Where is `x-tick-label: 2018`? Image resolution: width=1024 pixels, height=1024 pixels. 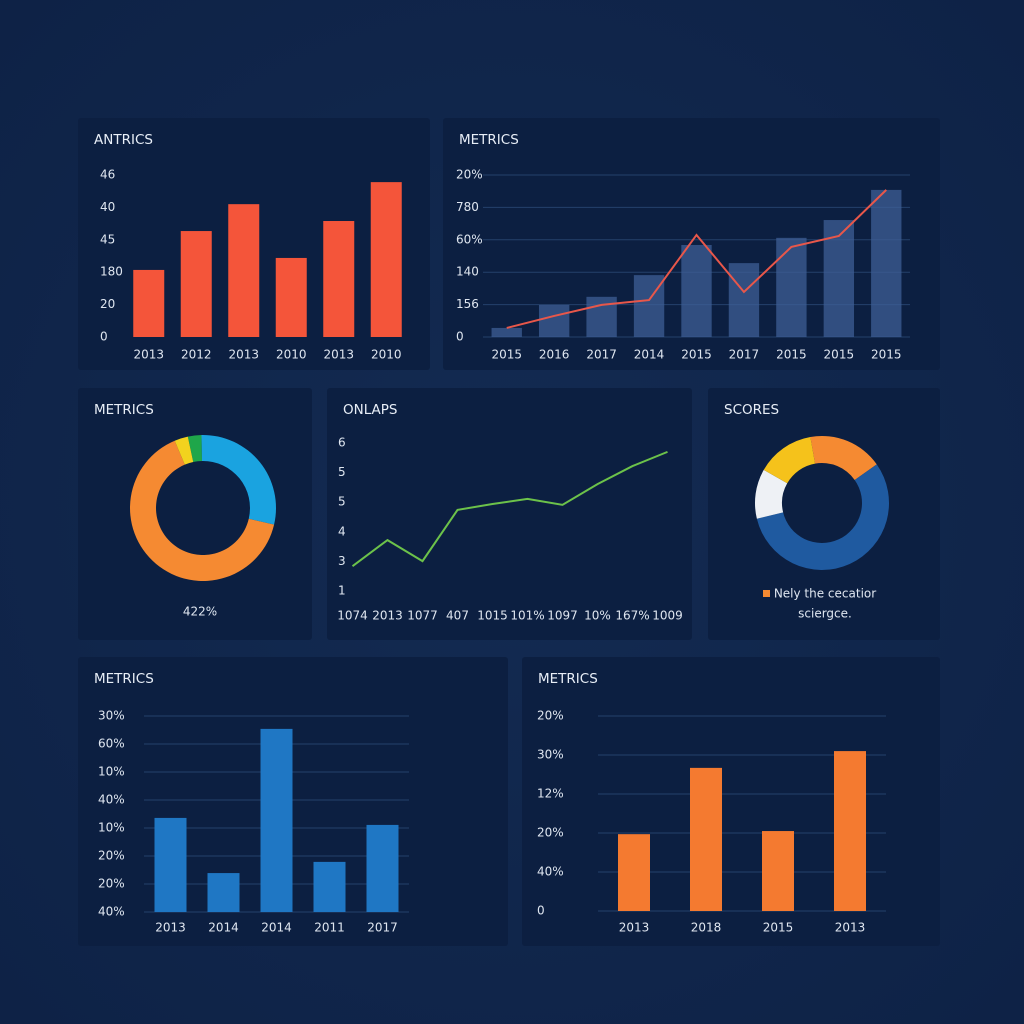 x-tick-label: 2018 is located at coordinates (706, 928).